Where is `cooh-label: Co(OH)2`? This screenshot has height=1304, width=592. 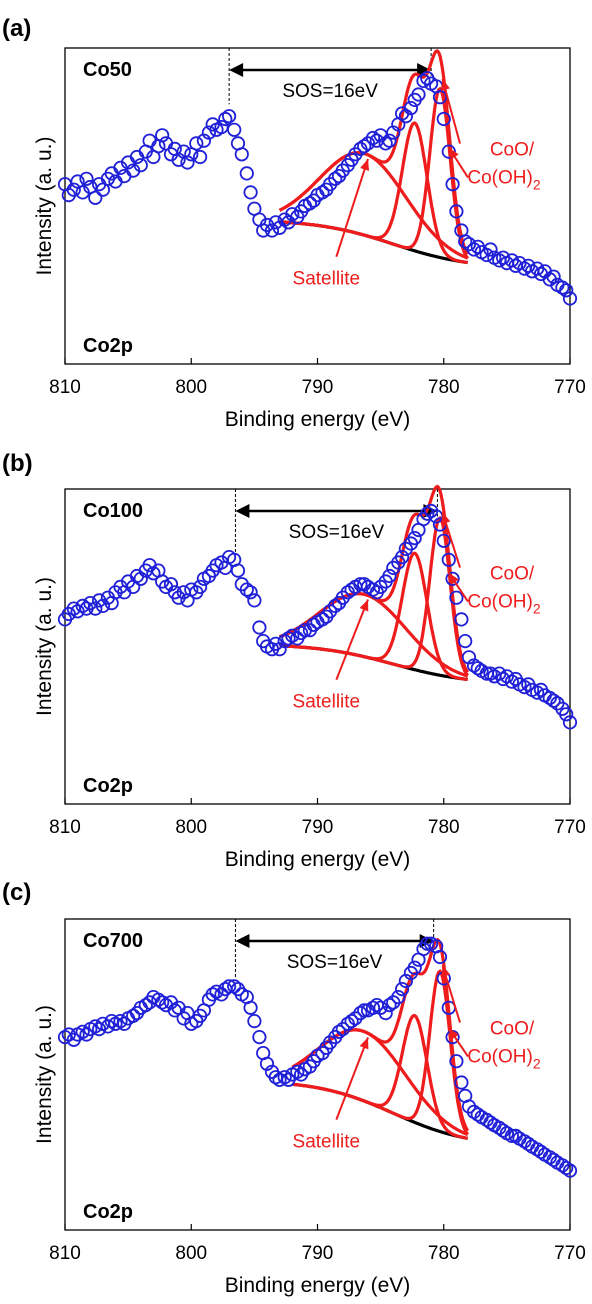 cooh-label: Co(OH)2 is located at coordinates (503, 604).